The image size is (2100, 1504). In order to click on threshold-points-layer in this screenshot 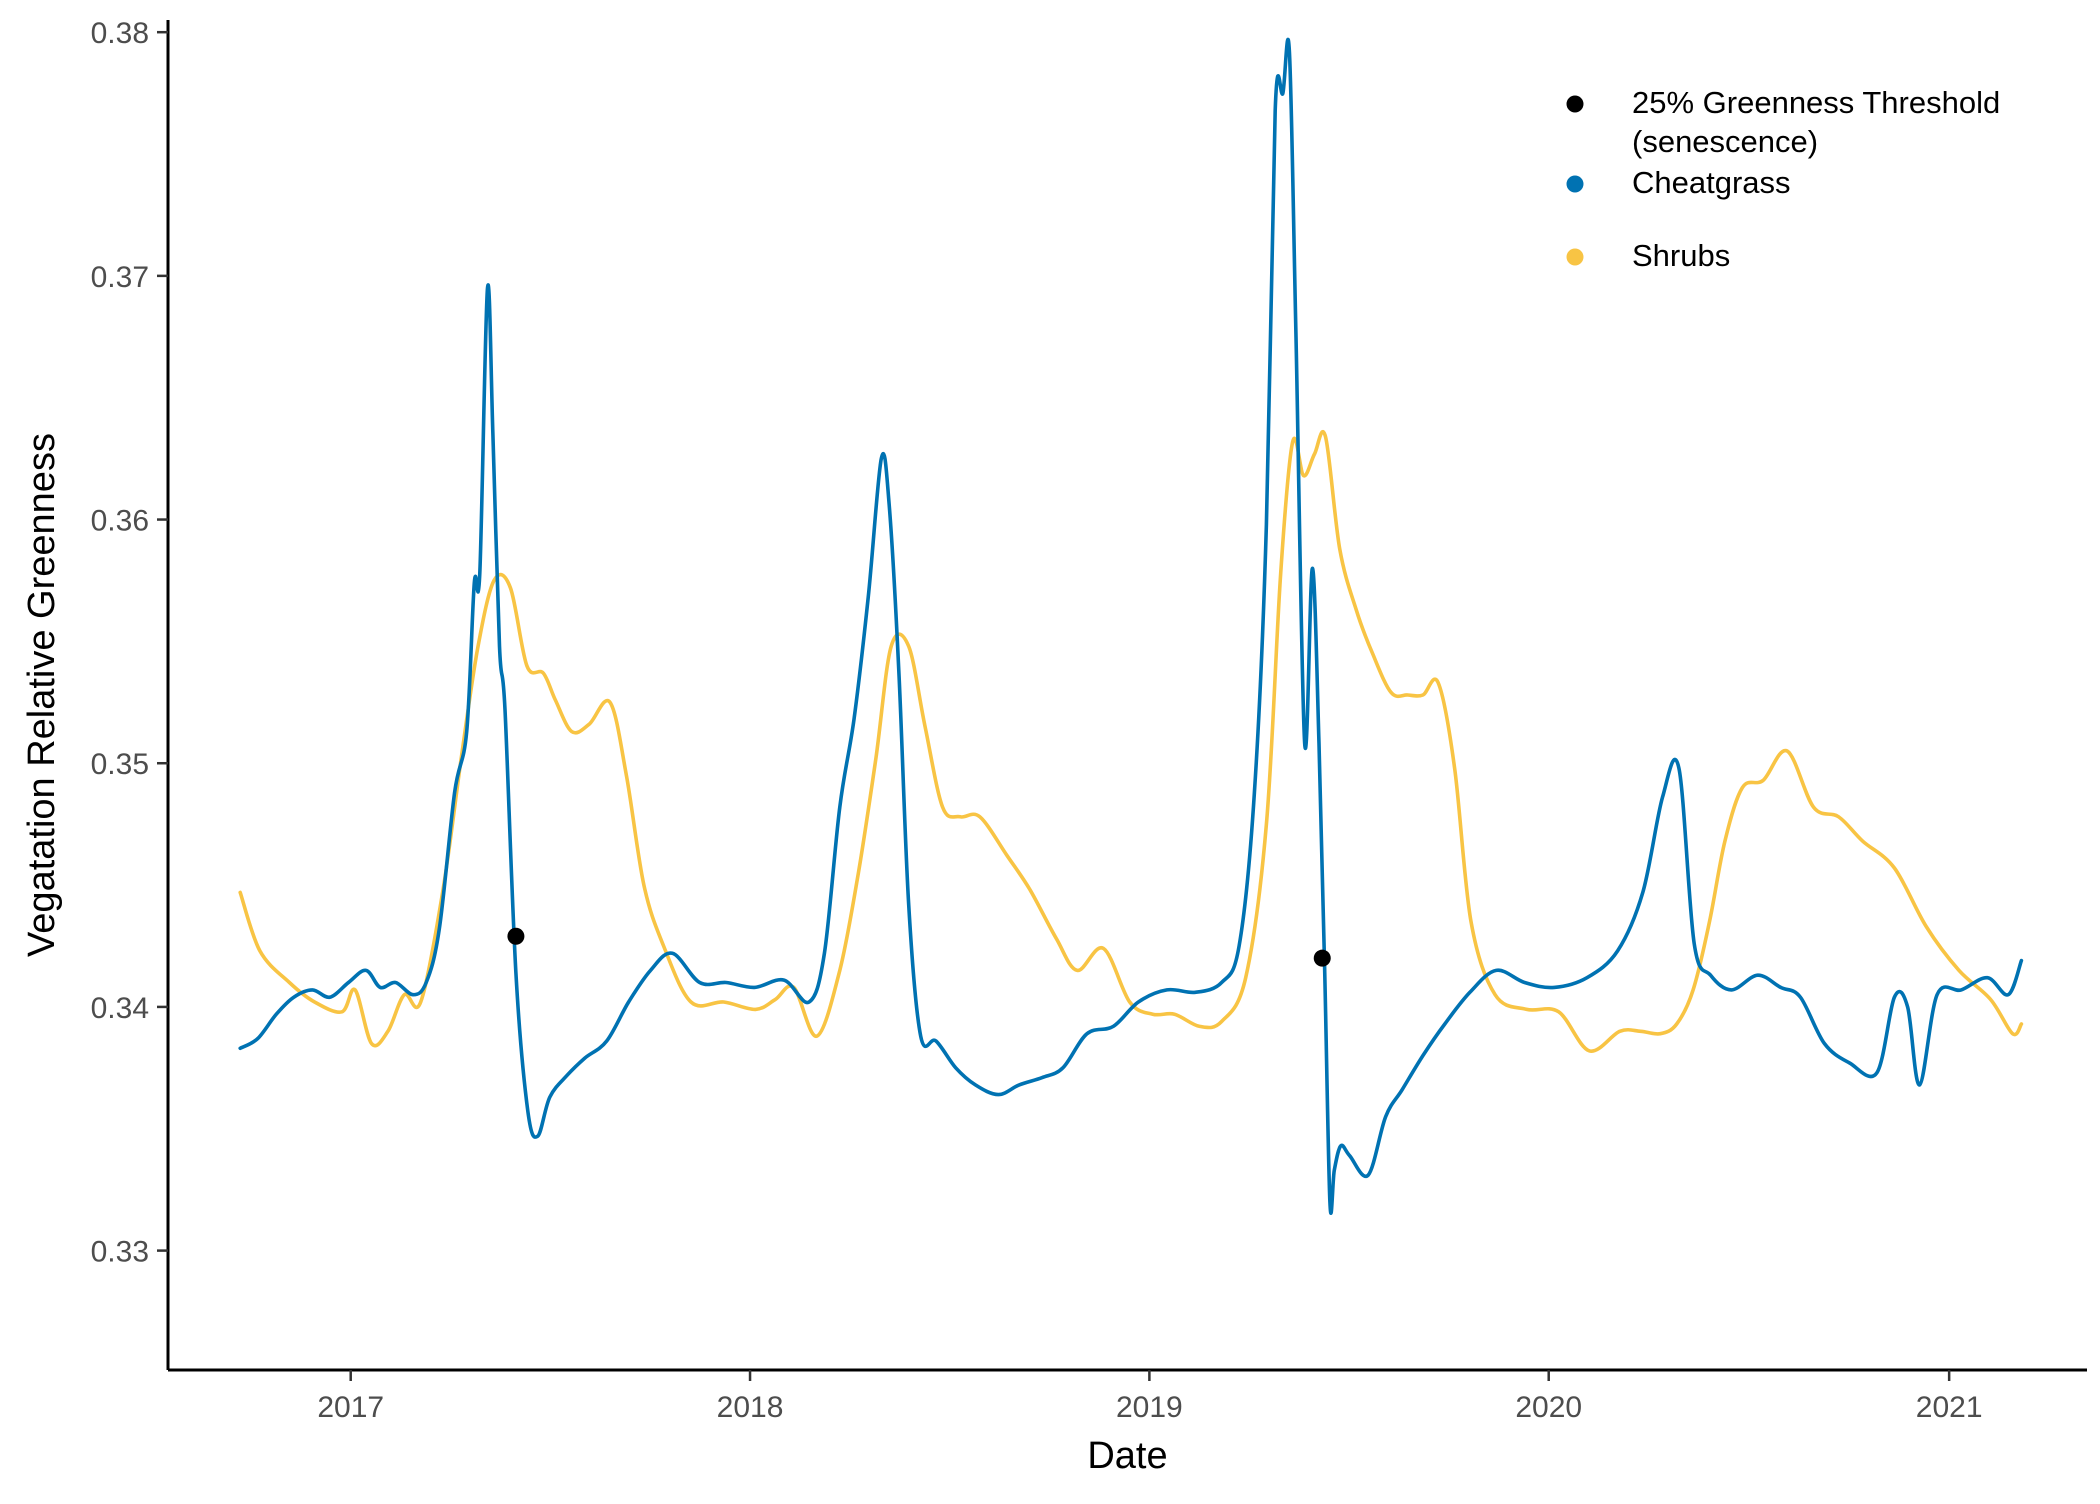, I will do `click(919, 947)`.